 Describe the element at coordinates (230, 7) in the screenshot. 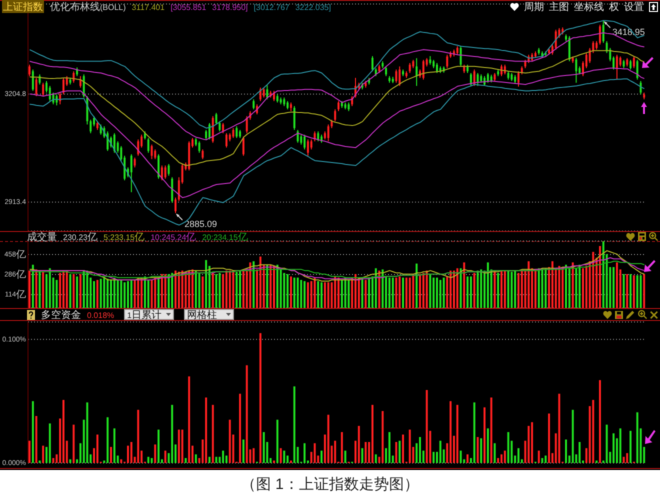

I see `annotation: 3178.950]` at that location.